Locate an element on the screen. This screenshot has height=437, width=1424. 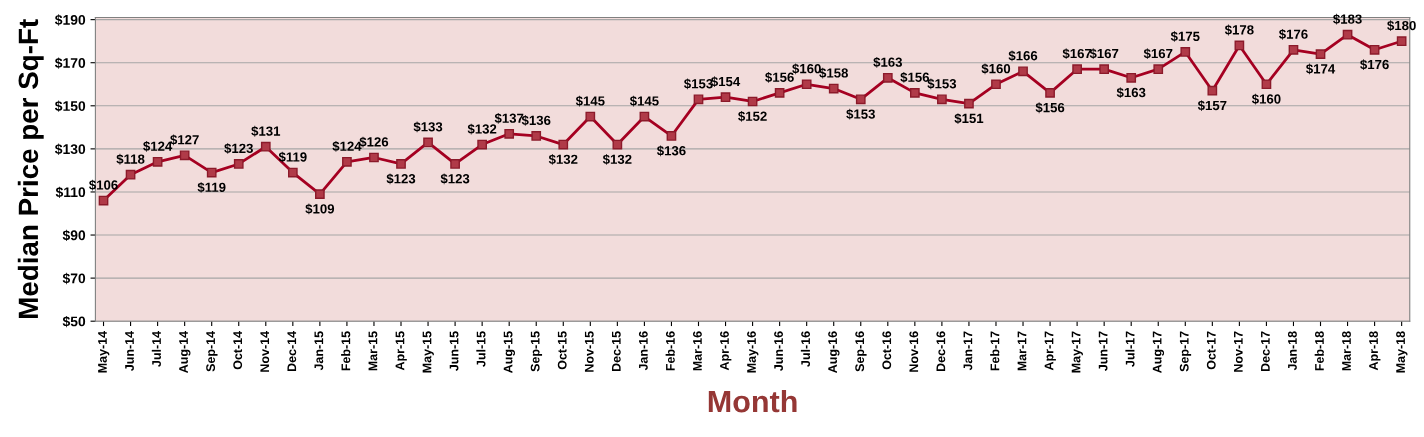
data-label: $152 is located at coordinates (752, 116).